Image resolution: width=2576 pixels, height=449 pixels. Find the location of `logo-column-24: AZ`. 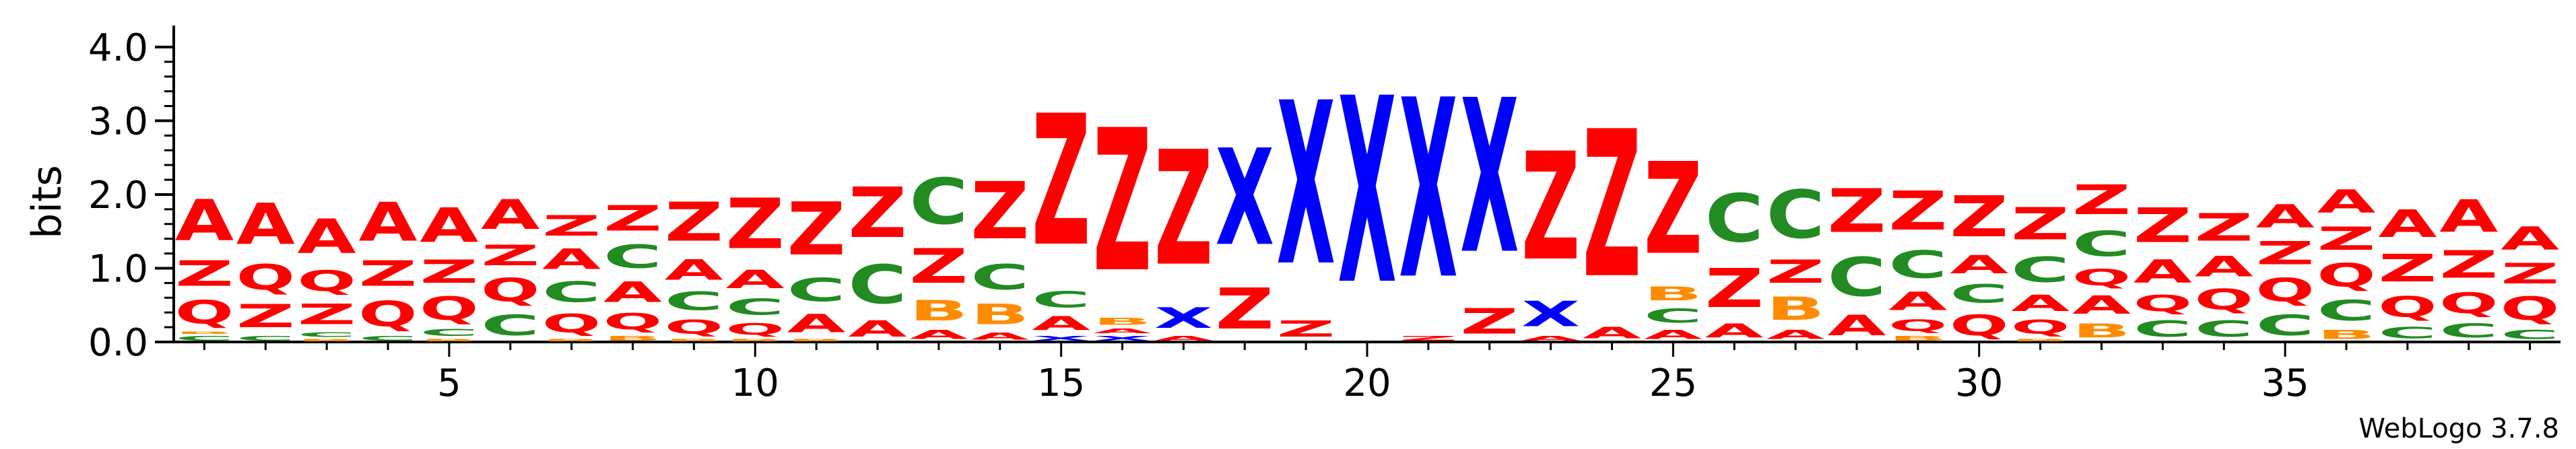

logo-column-24: AZ is located at coordinates (1612, 215).